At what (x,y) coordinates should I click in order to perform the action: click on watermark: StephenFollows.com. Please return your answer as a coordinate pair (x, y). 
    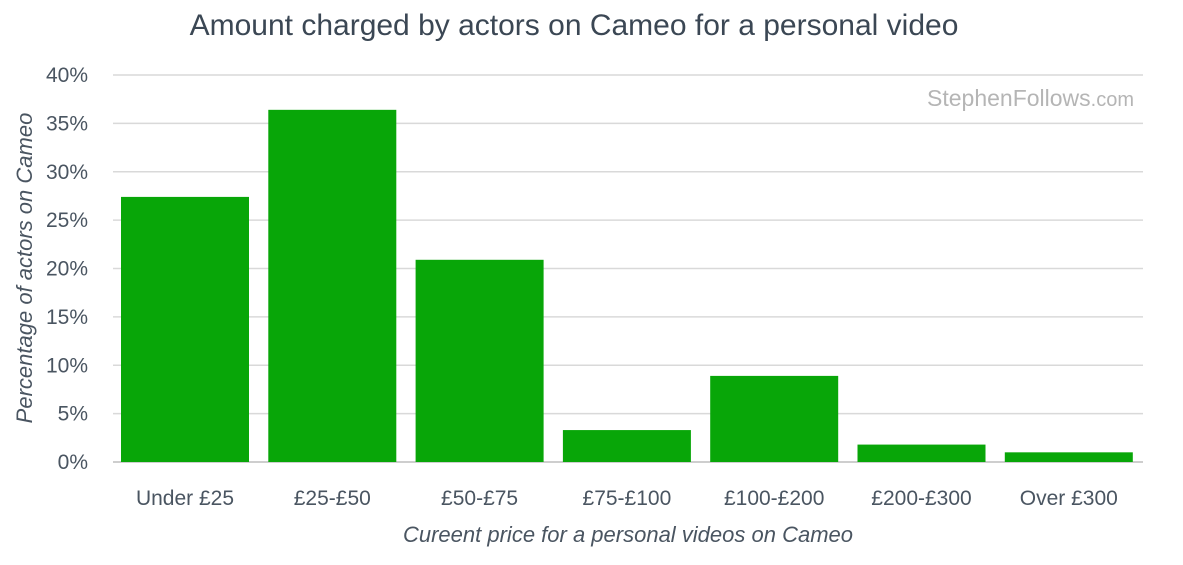
    Looking at the image, I should click on (1030, 98).